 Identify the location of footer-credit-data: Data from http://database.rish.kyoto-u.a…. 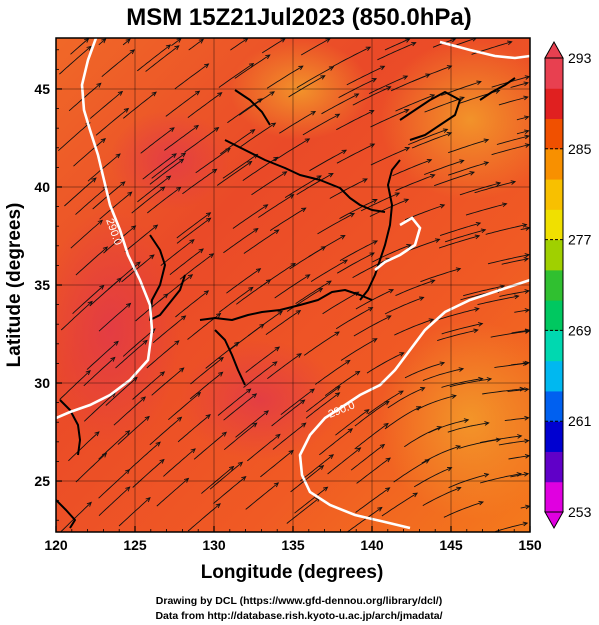
(298, 616).